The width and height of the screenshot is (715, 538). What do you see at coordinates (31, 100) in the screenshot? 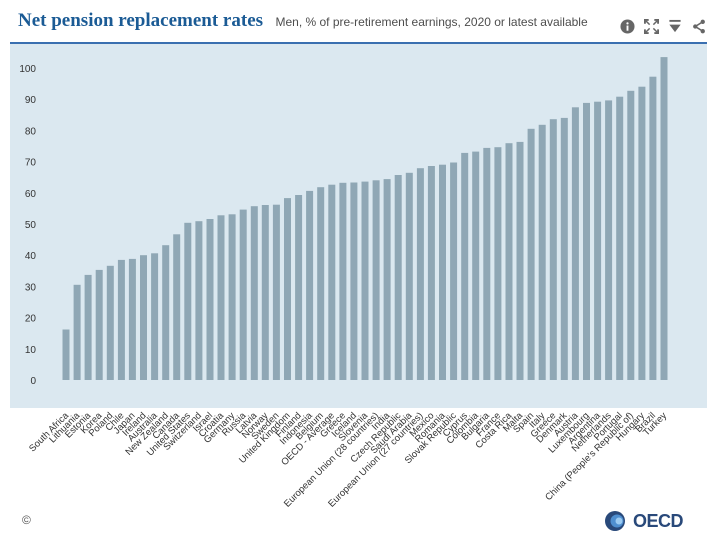
I see `y-tick-label: 90` at bounding box center [31, 100].